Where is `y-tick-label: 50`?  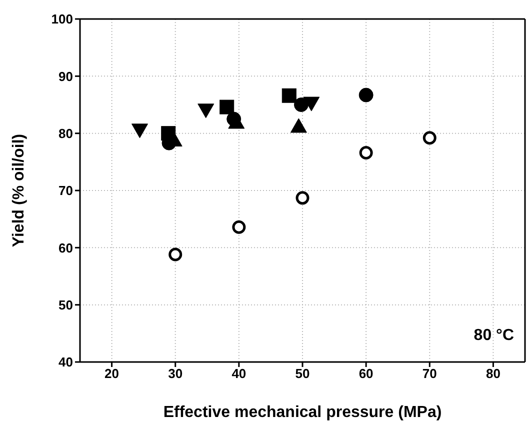 y-tick-label: 50 is located at coordinates (65, 304).